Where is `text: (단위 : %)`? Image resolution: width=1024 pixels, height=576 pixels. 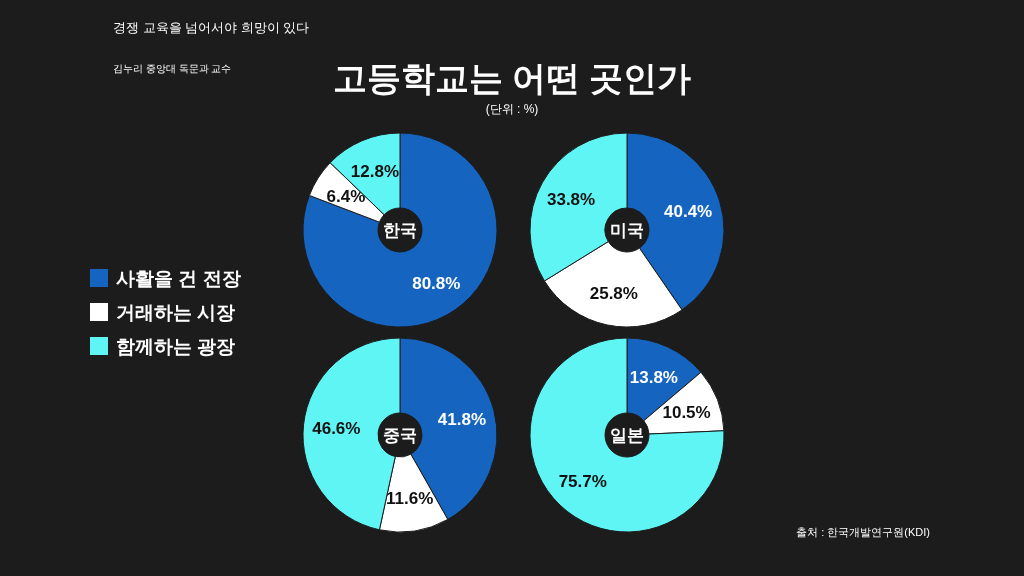
text: (단위 : %) is located at coordinates (512, 109).